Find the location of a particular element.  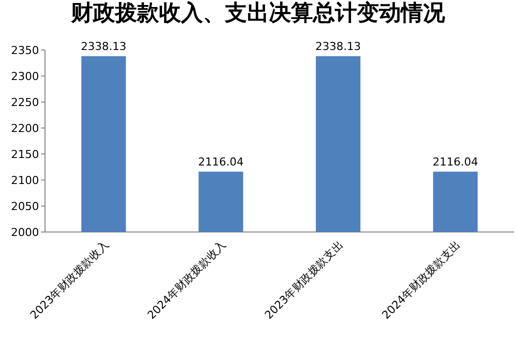

y-tick-label: 2300 is located at coordinates (25, 76).